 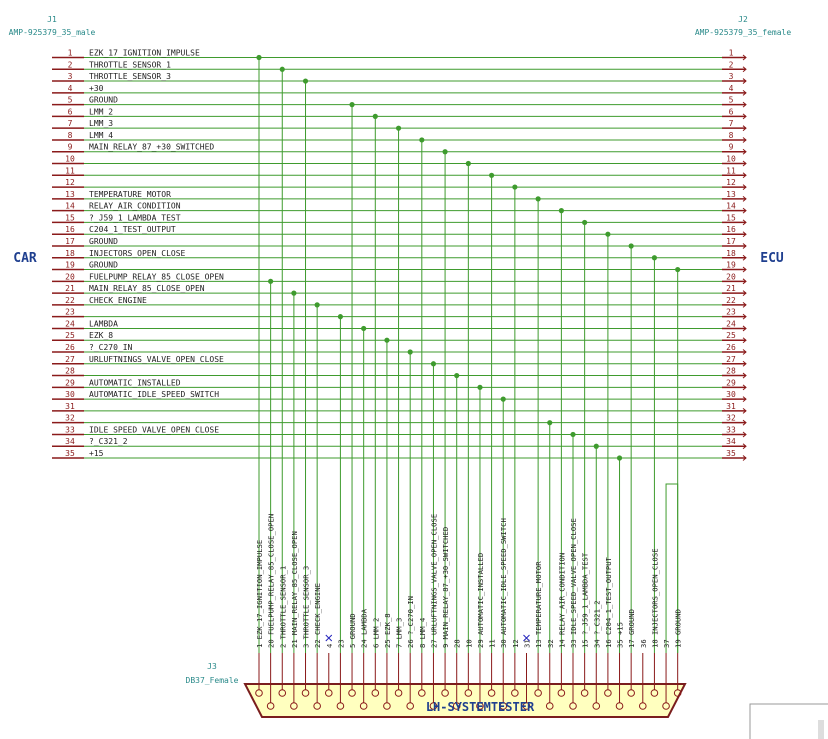 I want to click on pin-signal-label: ?_C321_2, so click(x=108, y=441).